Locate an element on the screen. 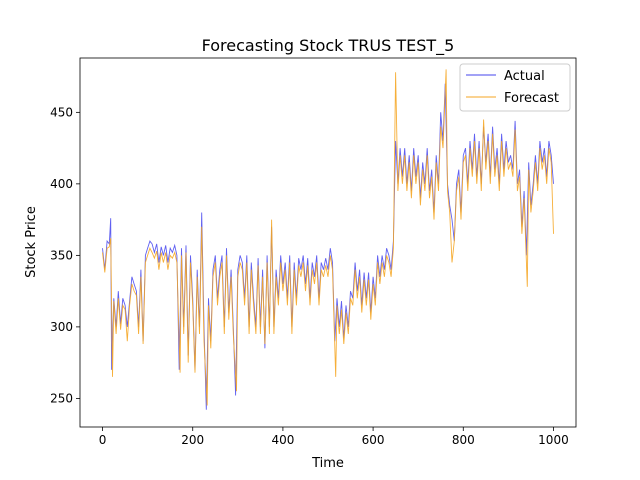 Image resolution: width=640 pixels, height=480 pixels. x-tick-label: 0 is located at coordinates (103, 440).